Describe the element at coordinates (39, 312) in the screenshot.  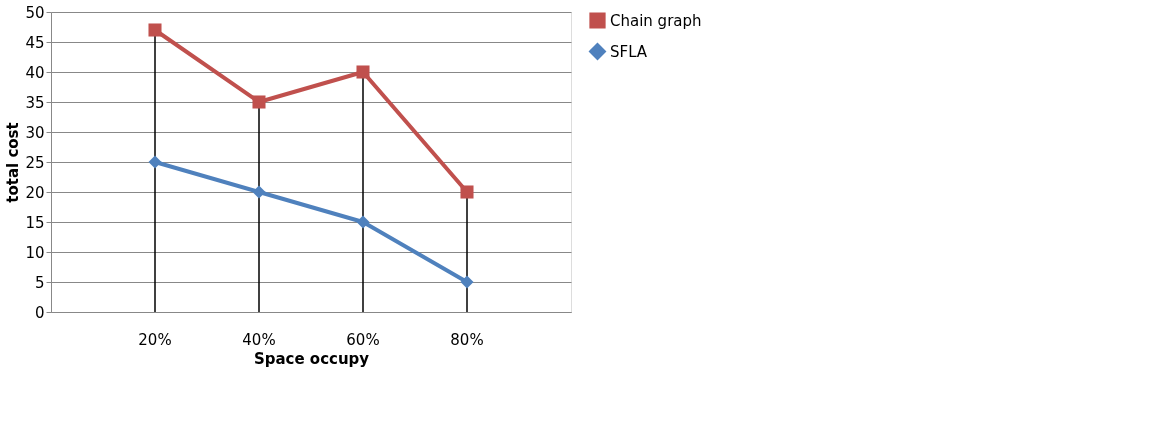
I see `y-tick-label: 0` at that location.